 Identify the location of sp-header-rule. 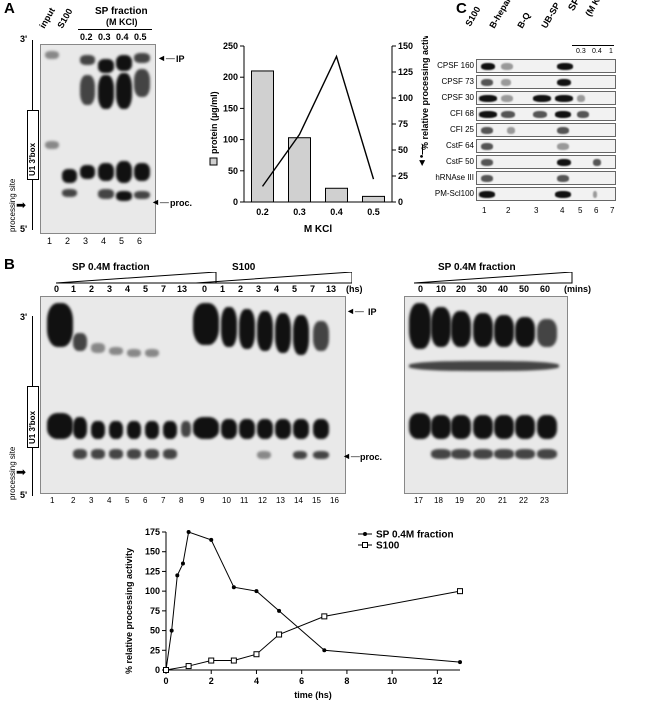
(115, 29).